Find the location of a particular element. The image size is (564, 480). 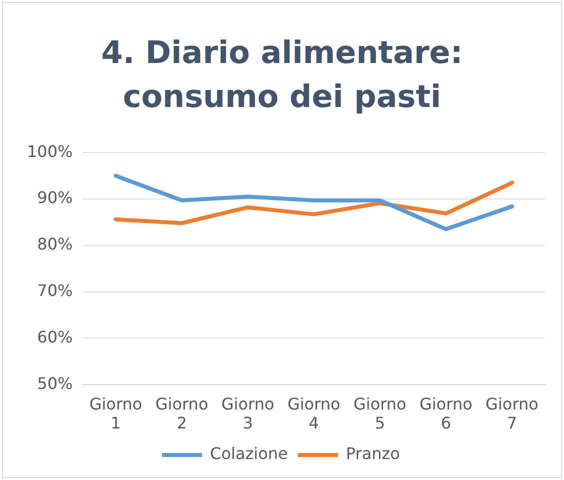

y-tick-label: 70% is located at coordinates (55, 290).